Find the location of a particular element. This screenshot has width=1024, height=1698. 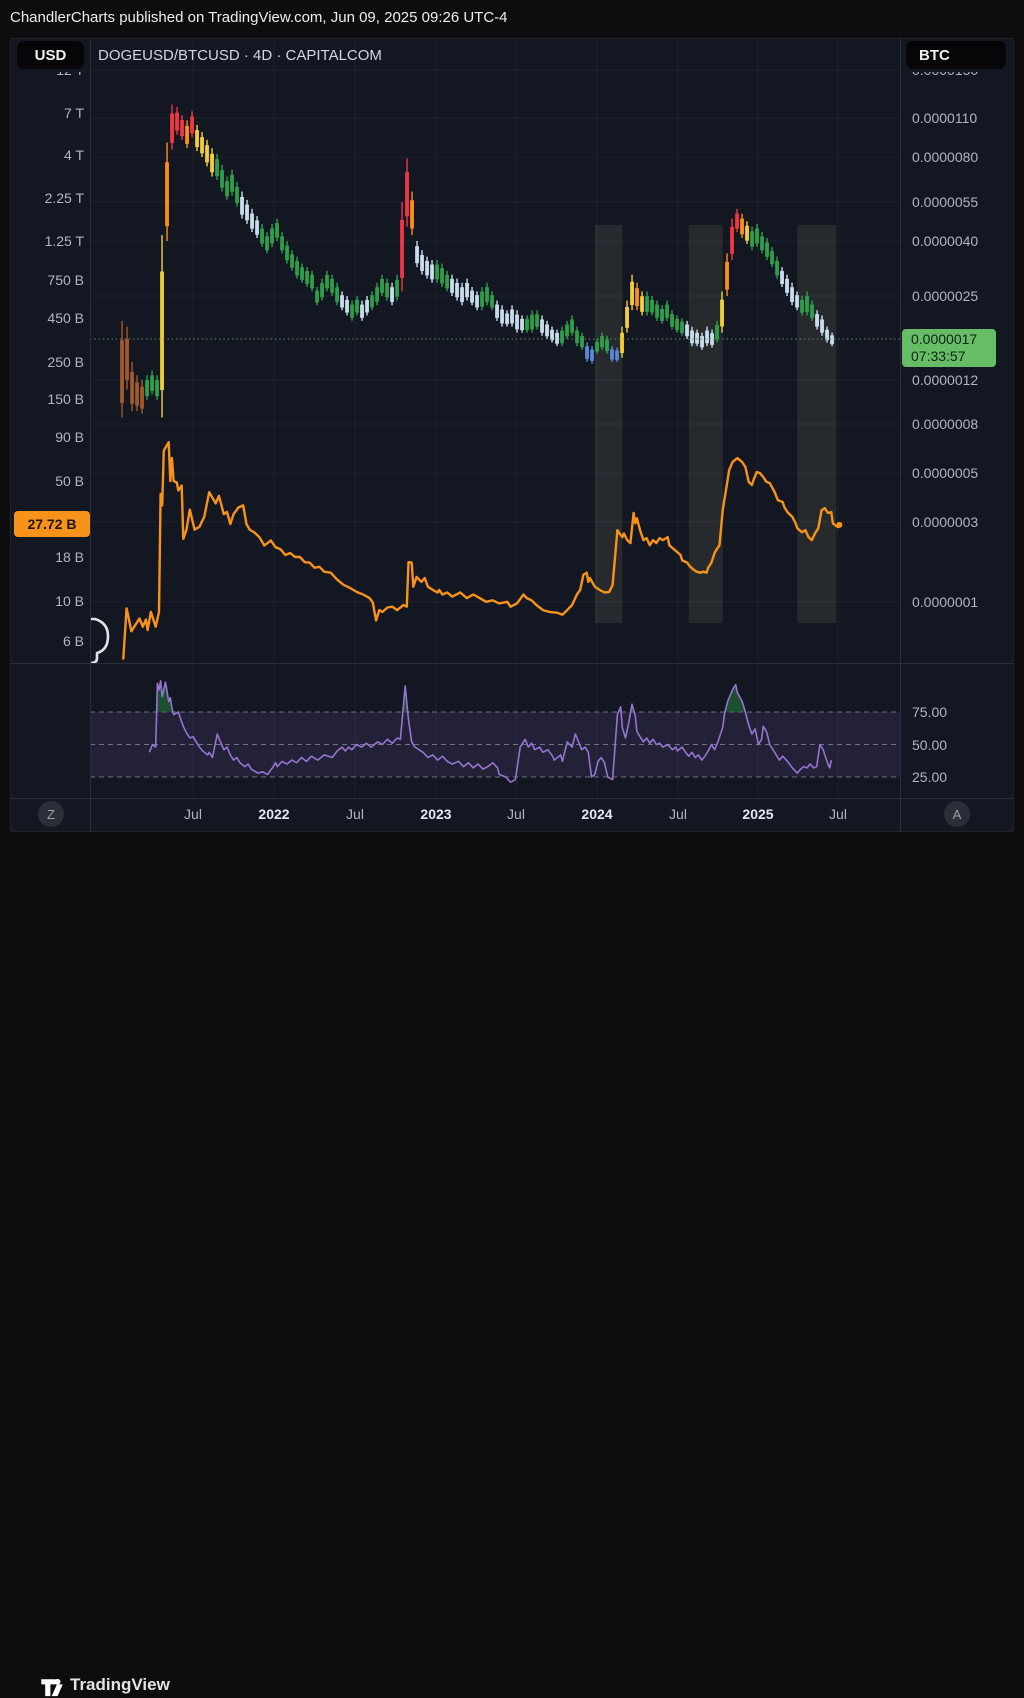

symbol-title: DOGEUSD/BTCUSD · 4D · CAPITALCOM is located at coordinates (240, 55).